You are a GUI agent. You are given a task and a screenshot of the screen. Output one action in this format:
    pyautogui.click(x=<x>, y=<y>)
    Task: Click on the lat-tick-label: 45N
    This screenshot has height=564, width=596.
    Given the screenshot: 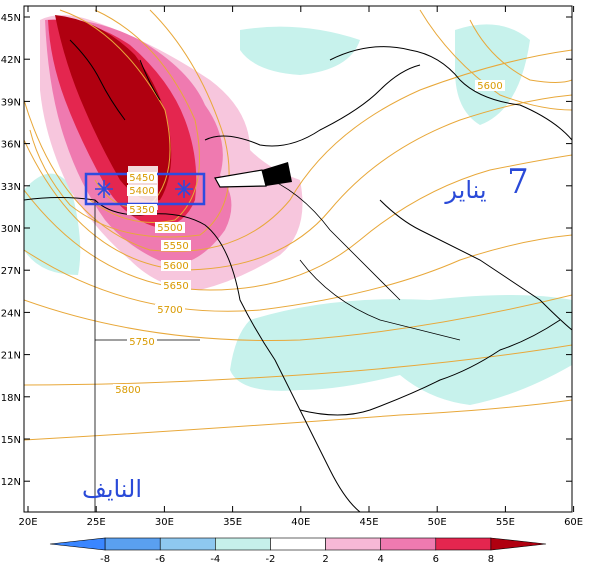 What is the action you would take?
    pyautogui.click(x=11, y=18)
    